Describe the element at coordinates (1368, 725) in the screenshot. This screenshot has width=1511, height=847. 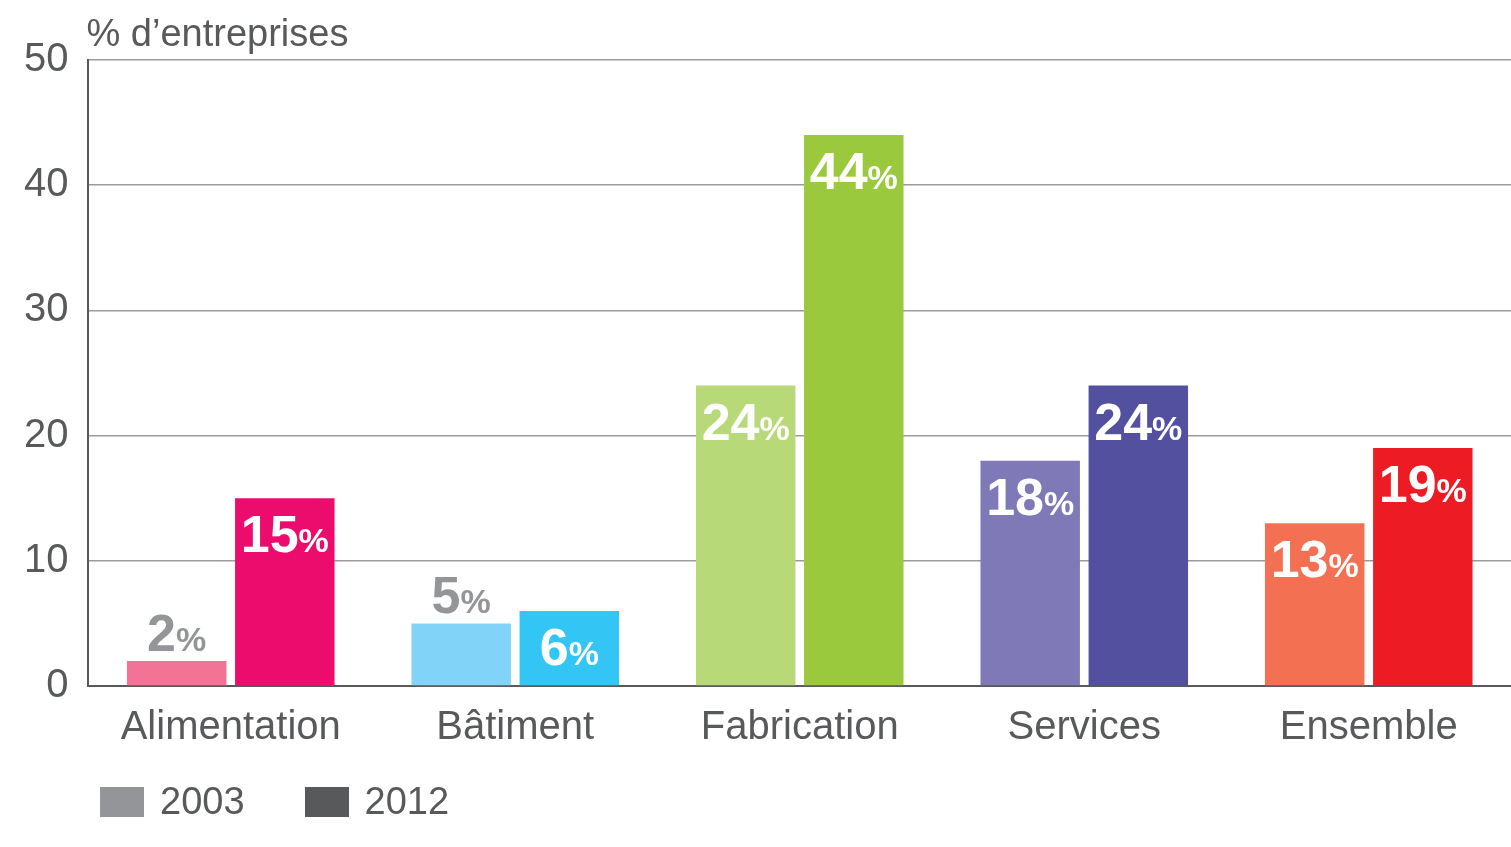
I see `x-tick-label: Ensemble` at that location.